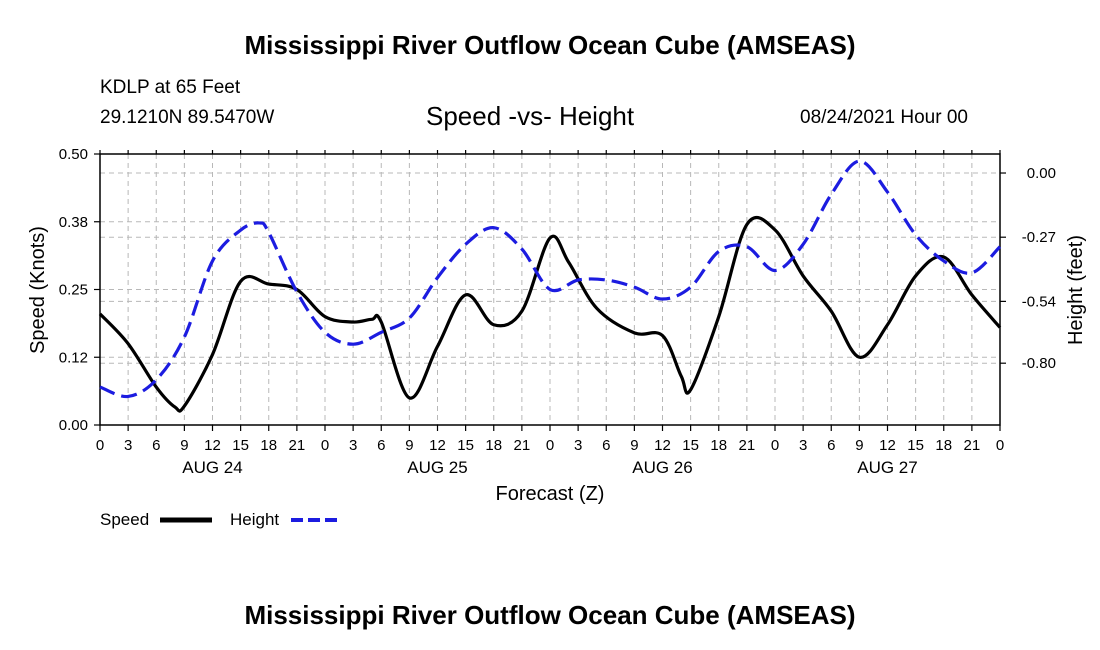 The image size is (1100, 650). I want to click on y2-tick-label: -0.54, so click(1039, 301).